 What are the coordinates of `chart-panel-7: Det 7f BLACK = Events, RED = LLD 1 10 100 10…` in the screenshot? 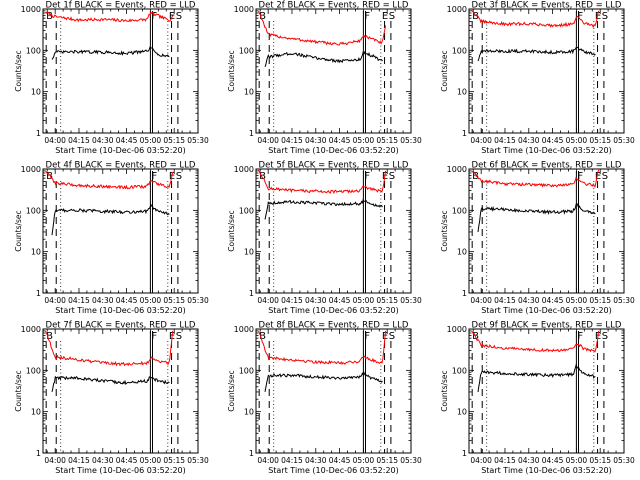 It's located at (111, 398).